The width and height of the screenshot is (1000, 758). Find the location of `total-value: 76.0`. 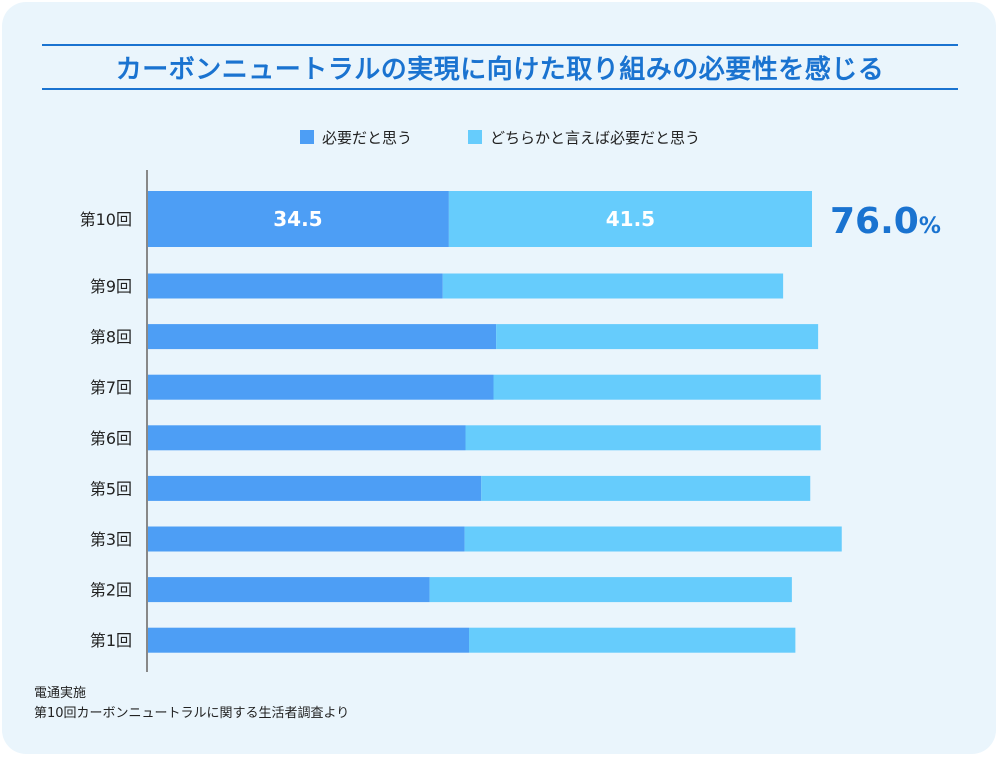

total-value: 76.0 is located at coordinates (874, 221).